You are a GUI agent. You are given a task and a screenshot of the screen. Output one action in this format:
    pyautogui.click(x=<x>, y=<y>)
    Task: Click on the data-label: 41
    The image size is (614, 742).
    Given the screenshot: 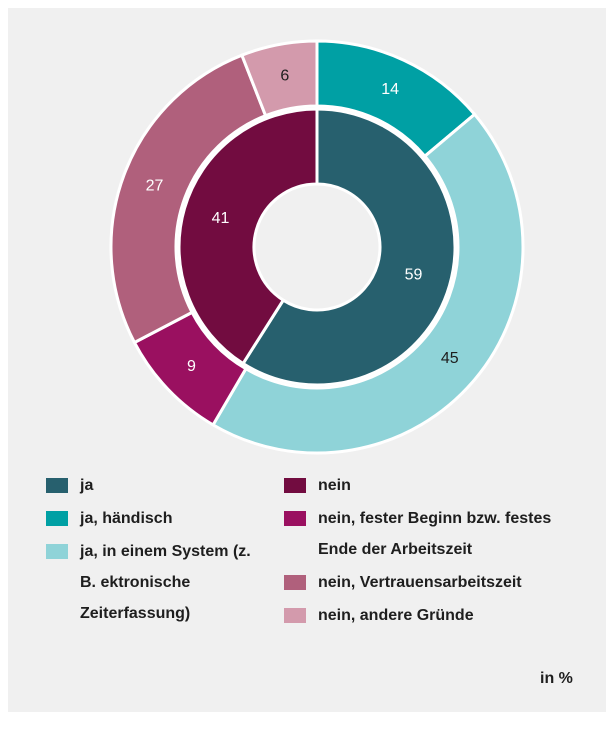 What is the action you would take?
    pyautogui.click(x=221, y=218)
    